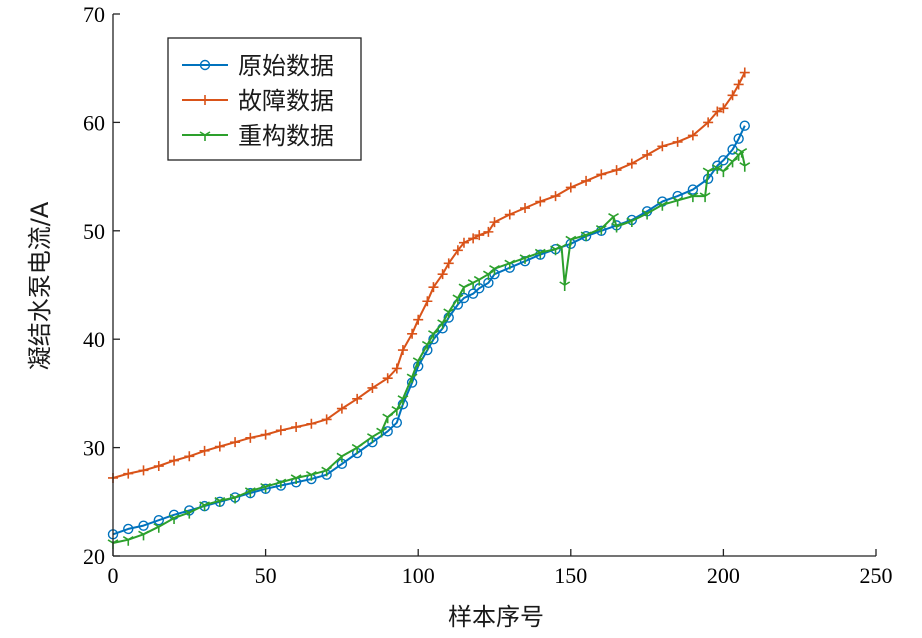 The image size is (922, 638). Describe the element at coordinates (40, 285) in the screenshot. I see `y-axis-label: 凝结水泵电流/A` at that location.